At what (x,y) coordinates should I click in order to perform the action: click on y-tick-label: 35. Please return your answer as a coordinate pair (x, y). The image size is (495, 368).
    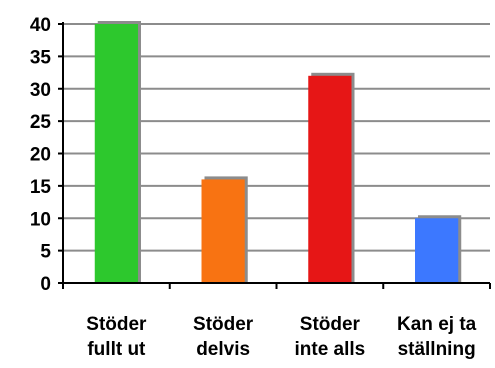
    Looking at the image, I should click on (41, 57).